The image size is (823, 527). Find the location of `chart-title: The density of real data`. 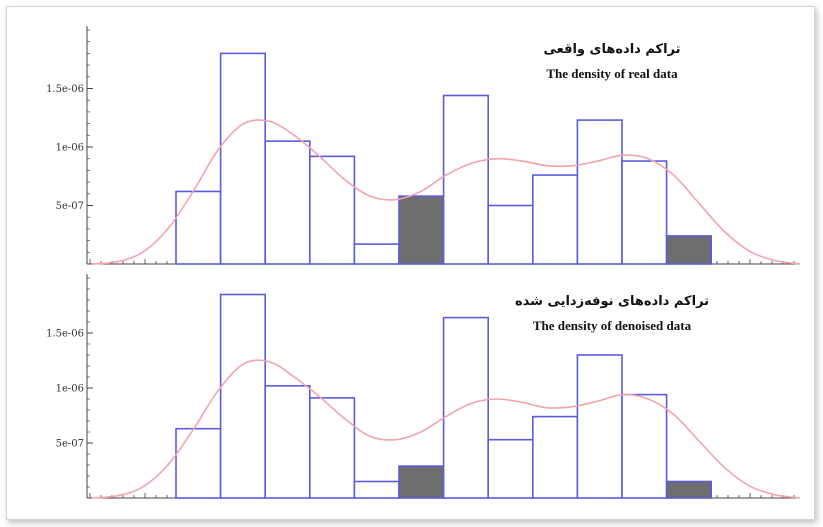

chart-title: The density of real data is located at coordinates (612, 73).